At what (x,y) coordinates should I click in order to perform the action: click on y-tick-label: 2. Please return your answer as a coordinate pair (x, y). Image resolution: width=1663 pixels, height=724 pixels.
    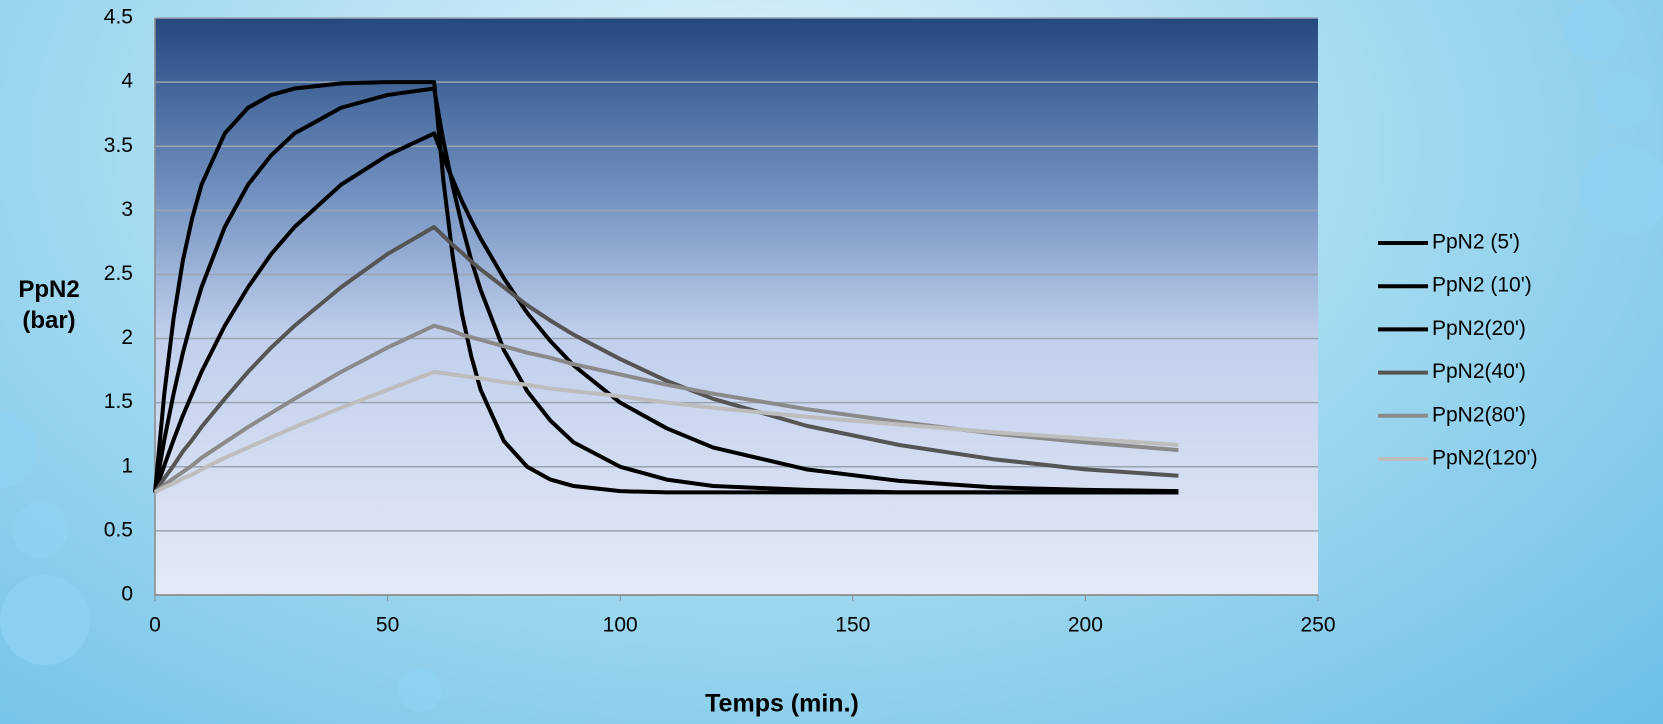
    Looking at the image, I should click on (127, 337).